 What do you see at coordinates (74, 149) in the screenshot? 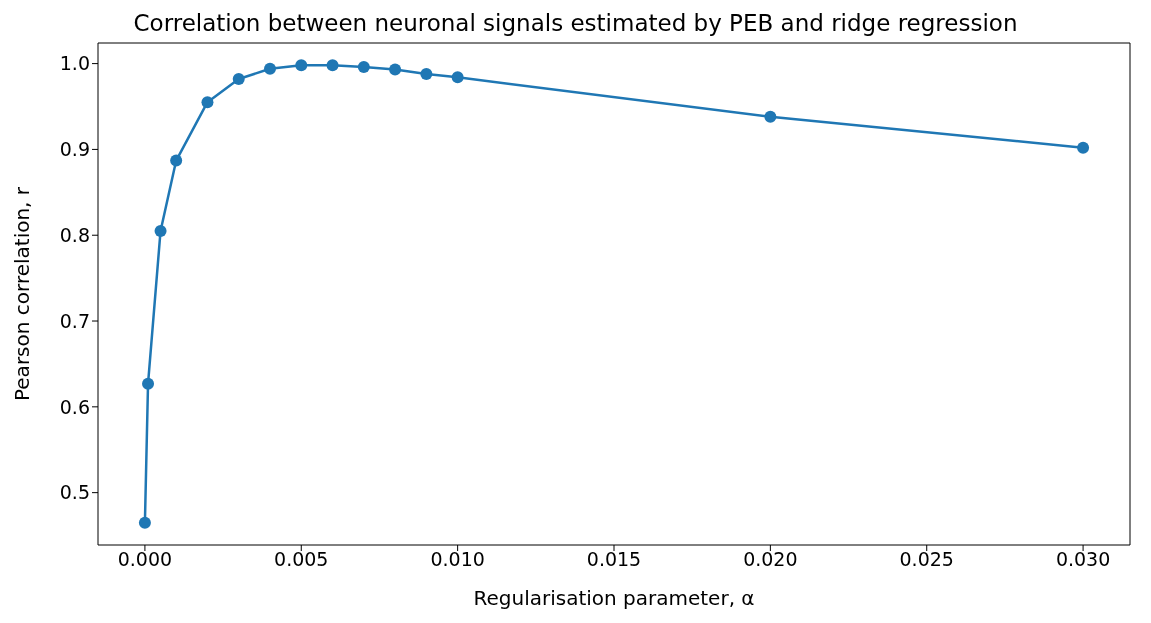
I see `y-tick-label: 0.9` at bounding box center [74, 149].